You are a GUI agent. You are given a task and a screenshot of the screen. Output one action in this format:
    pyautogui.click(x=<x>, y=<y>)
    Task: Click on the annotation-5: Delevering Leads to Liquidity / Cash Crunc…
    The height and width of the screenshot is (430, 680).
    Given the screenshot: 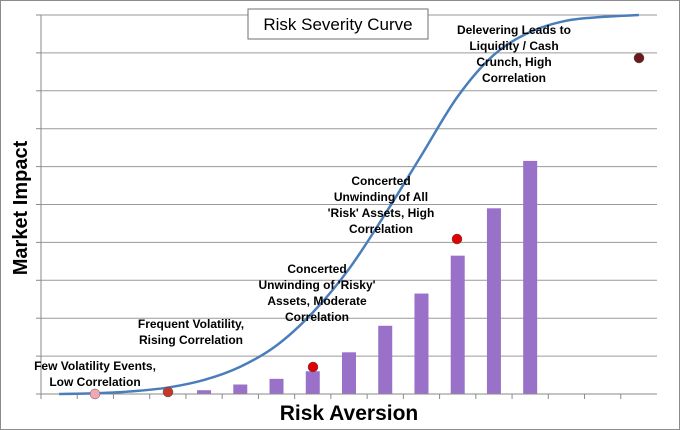 What is the action you would take?
    pyautogui.click(x=514, y=54)
    